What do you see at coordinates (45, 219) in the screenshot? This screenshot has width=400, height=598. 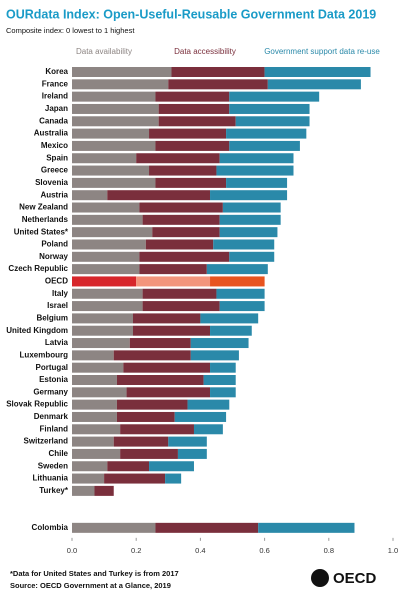 I see `category-label: Netherlands` at bounding box center [45, 219].